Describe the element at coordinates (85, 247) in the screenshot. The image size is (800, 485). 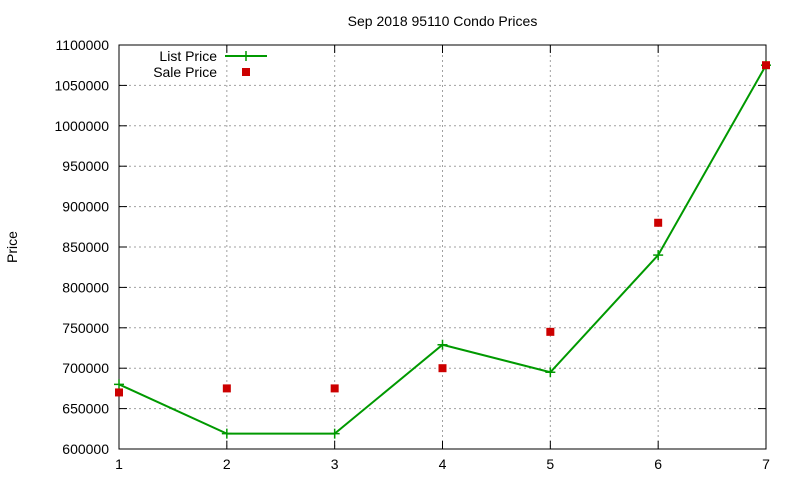
I see `y-tick-label: 850000` at that location.